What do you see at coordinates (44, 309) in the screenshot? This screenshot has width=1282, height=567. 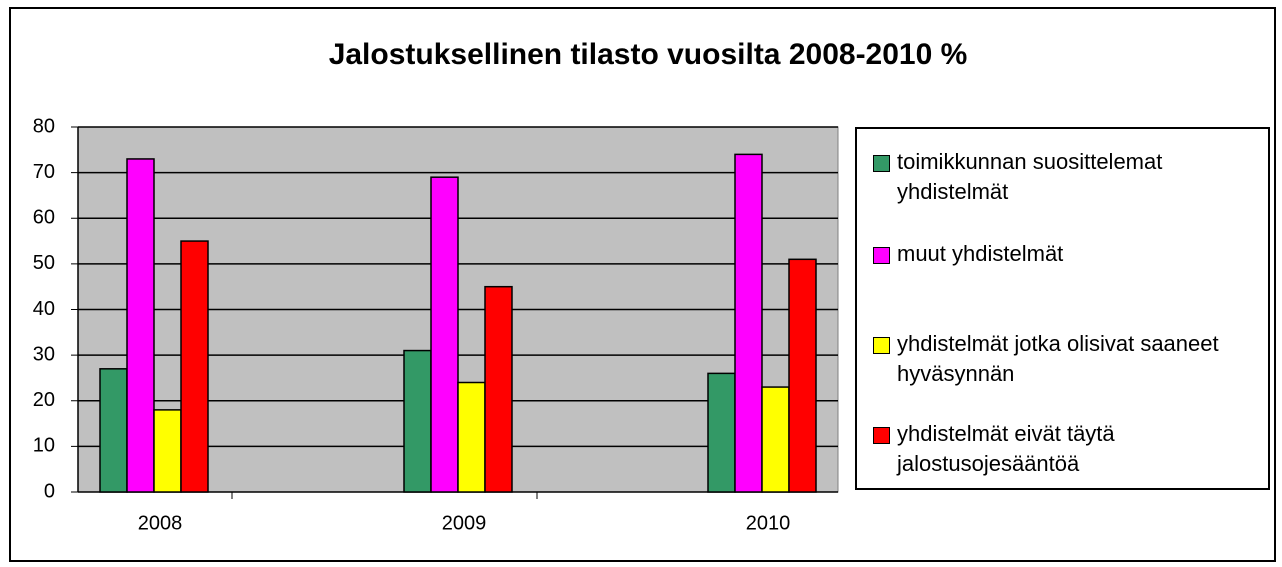 I see `y-tick-label: 40` at bounding box center [44, 309].